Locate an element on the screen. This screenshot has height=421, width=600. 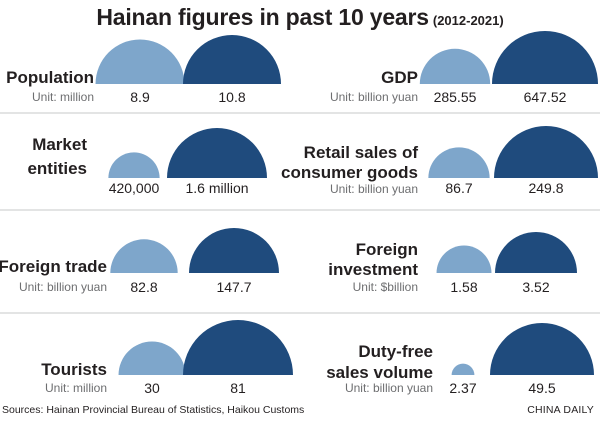
duty-free-sales-volume-label-line-2: sales volume is located at coordinates (379, 372).